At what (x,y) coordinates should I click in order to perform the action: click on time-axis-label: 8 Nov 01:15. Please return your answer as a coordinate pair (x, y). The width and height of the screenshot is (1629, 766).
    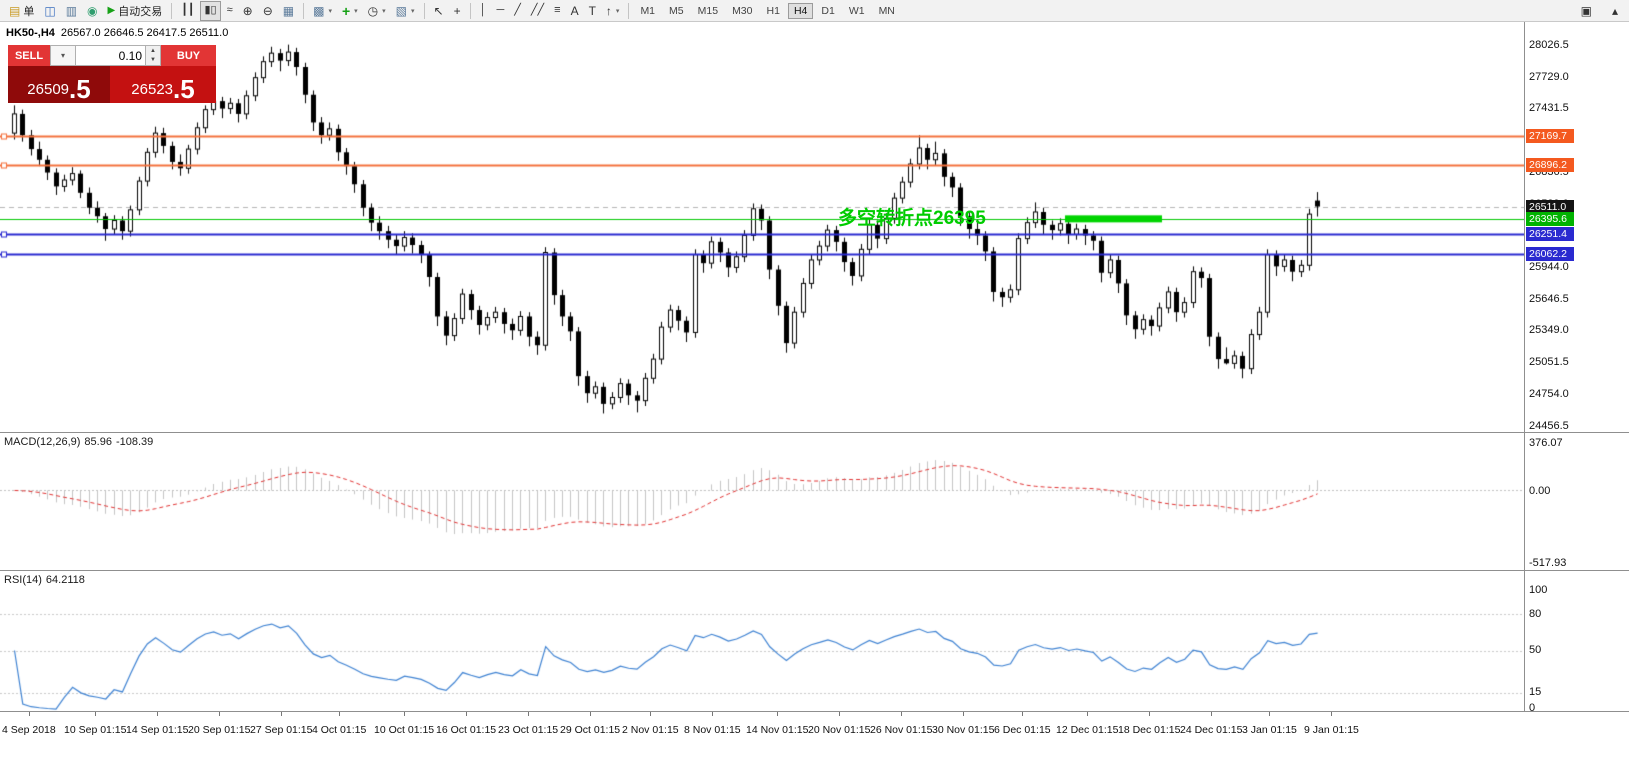
    Looking at the image, I should click on (712, 724).